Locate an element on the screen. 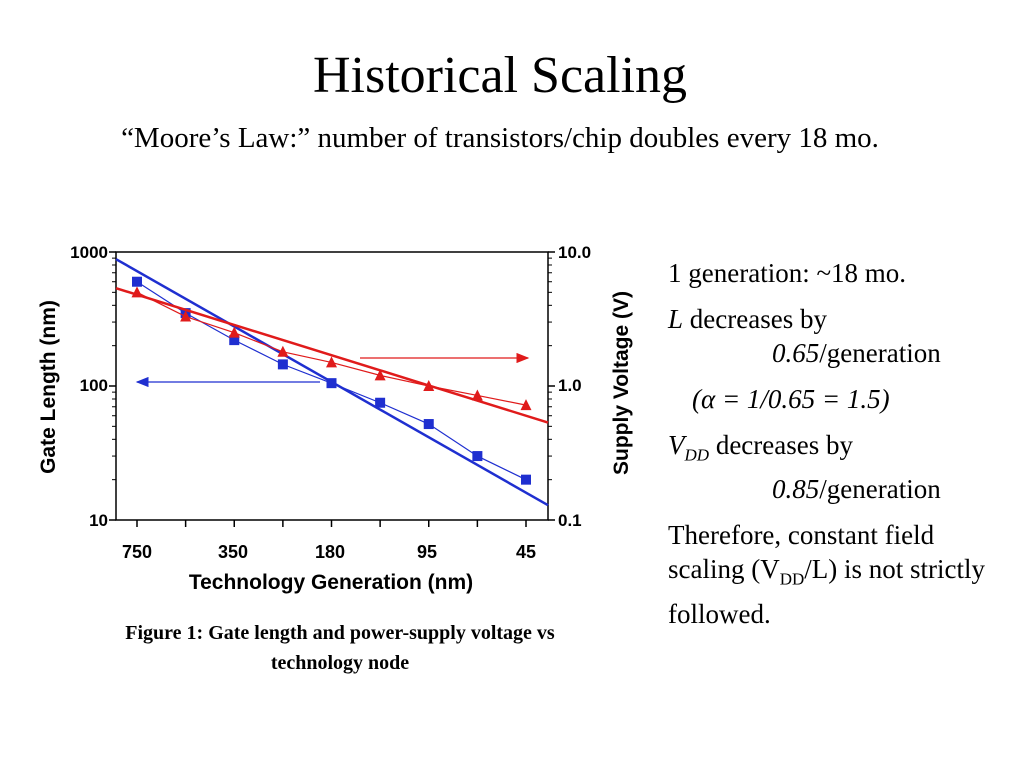 The width and height of the screenshot is (1024, 768). y-tick-label-right: 0.1 is located at coordinates (570, 520).